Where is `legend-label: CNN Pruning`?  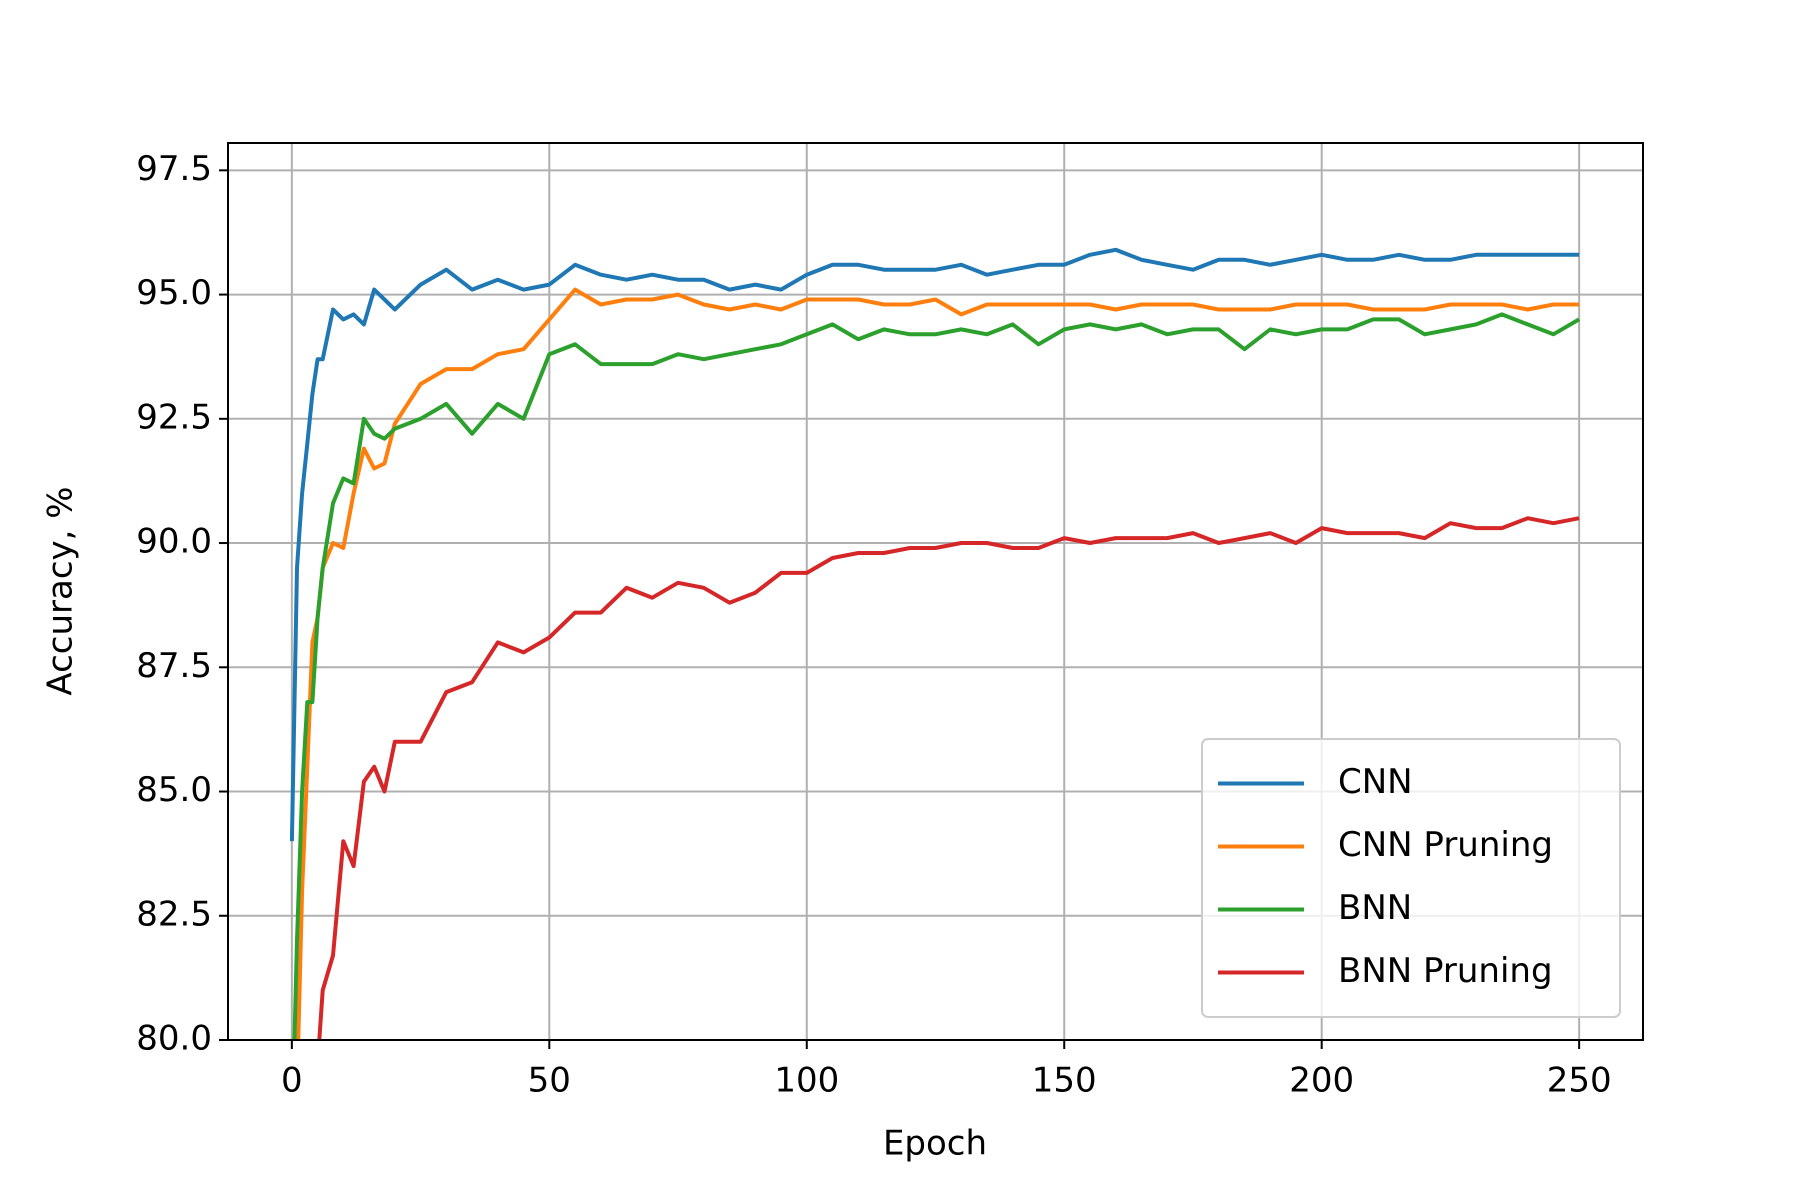 legend-label: CNN Pruning is located at coordinates (1445, 845).